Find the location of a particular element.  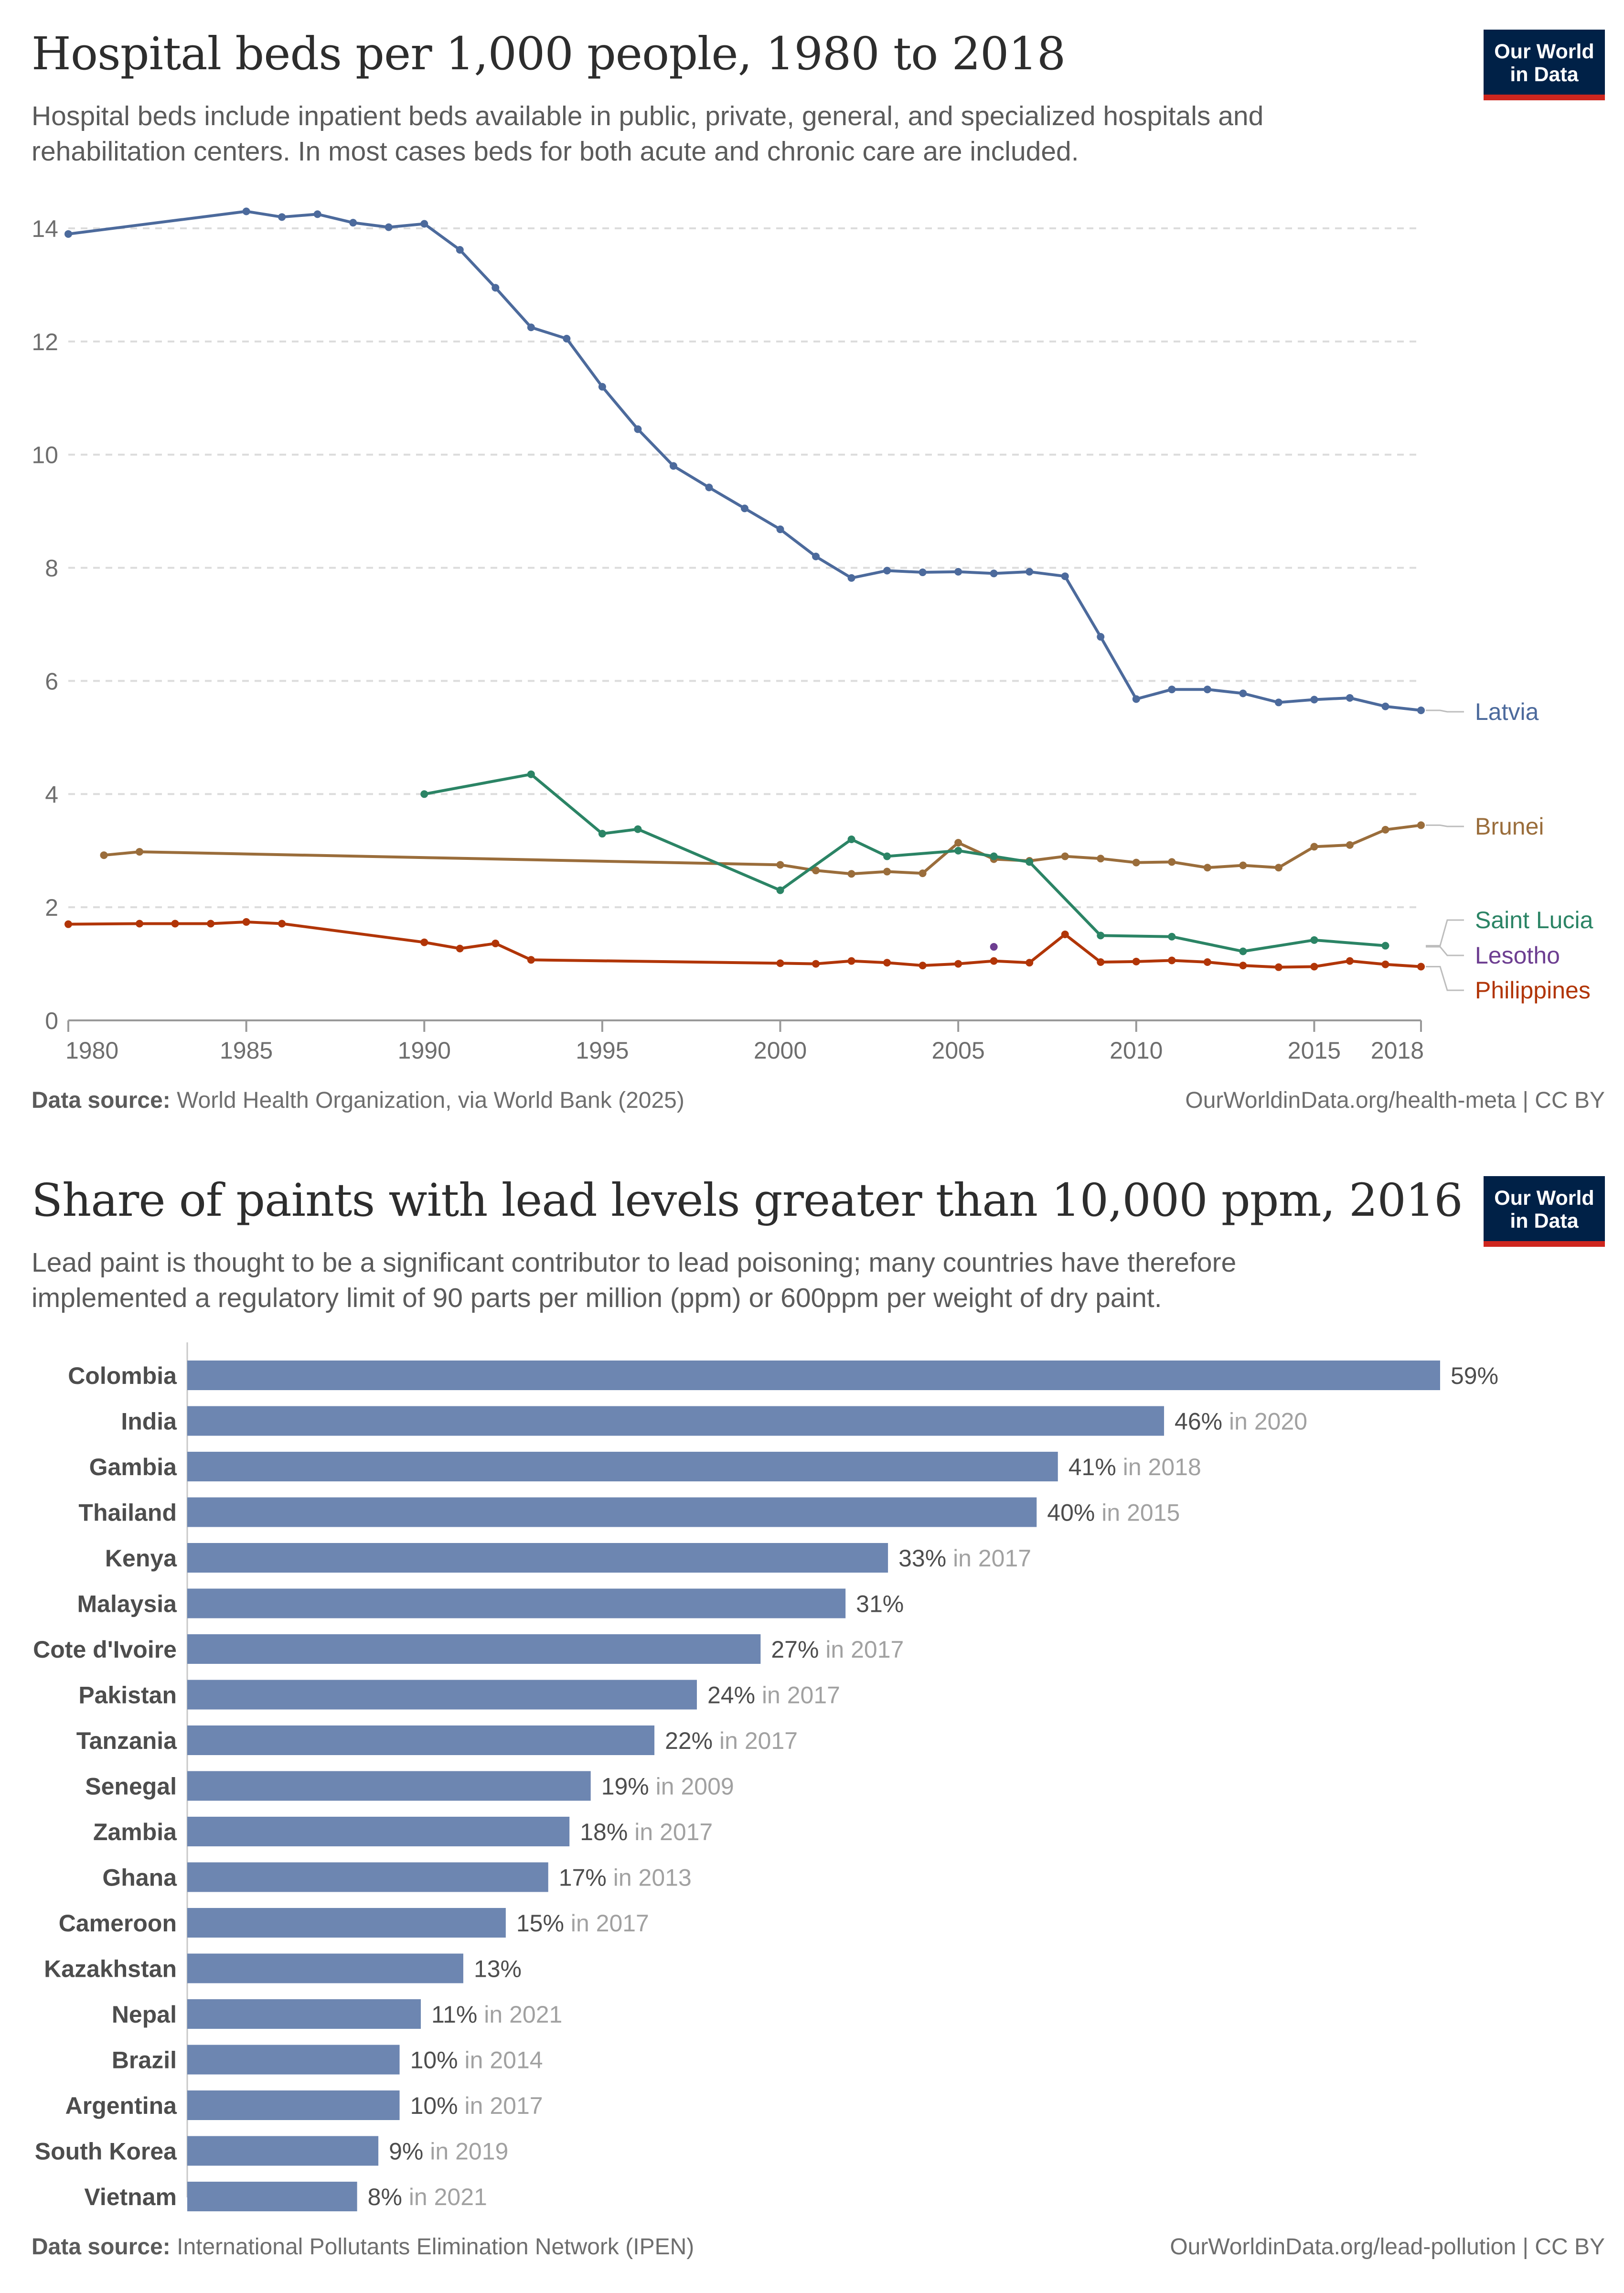

source-url-link: OurWorldinData.org/health-meta | CC BY is located at coordinates (1395, 1100).